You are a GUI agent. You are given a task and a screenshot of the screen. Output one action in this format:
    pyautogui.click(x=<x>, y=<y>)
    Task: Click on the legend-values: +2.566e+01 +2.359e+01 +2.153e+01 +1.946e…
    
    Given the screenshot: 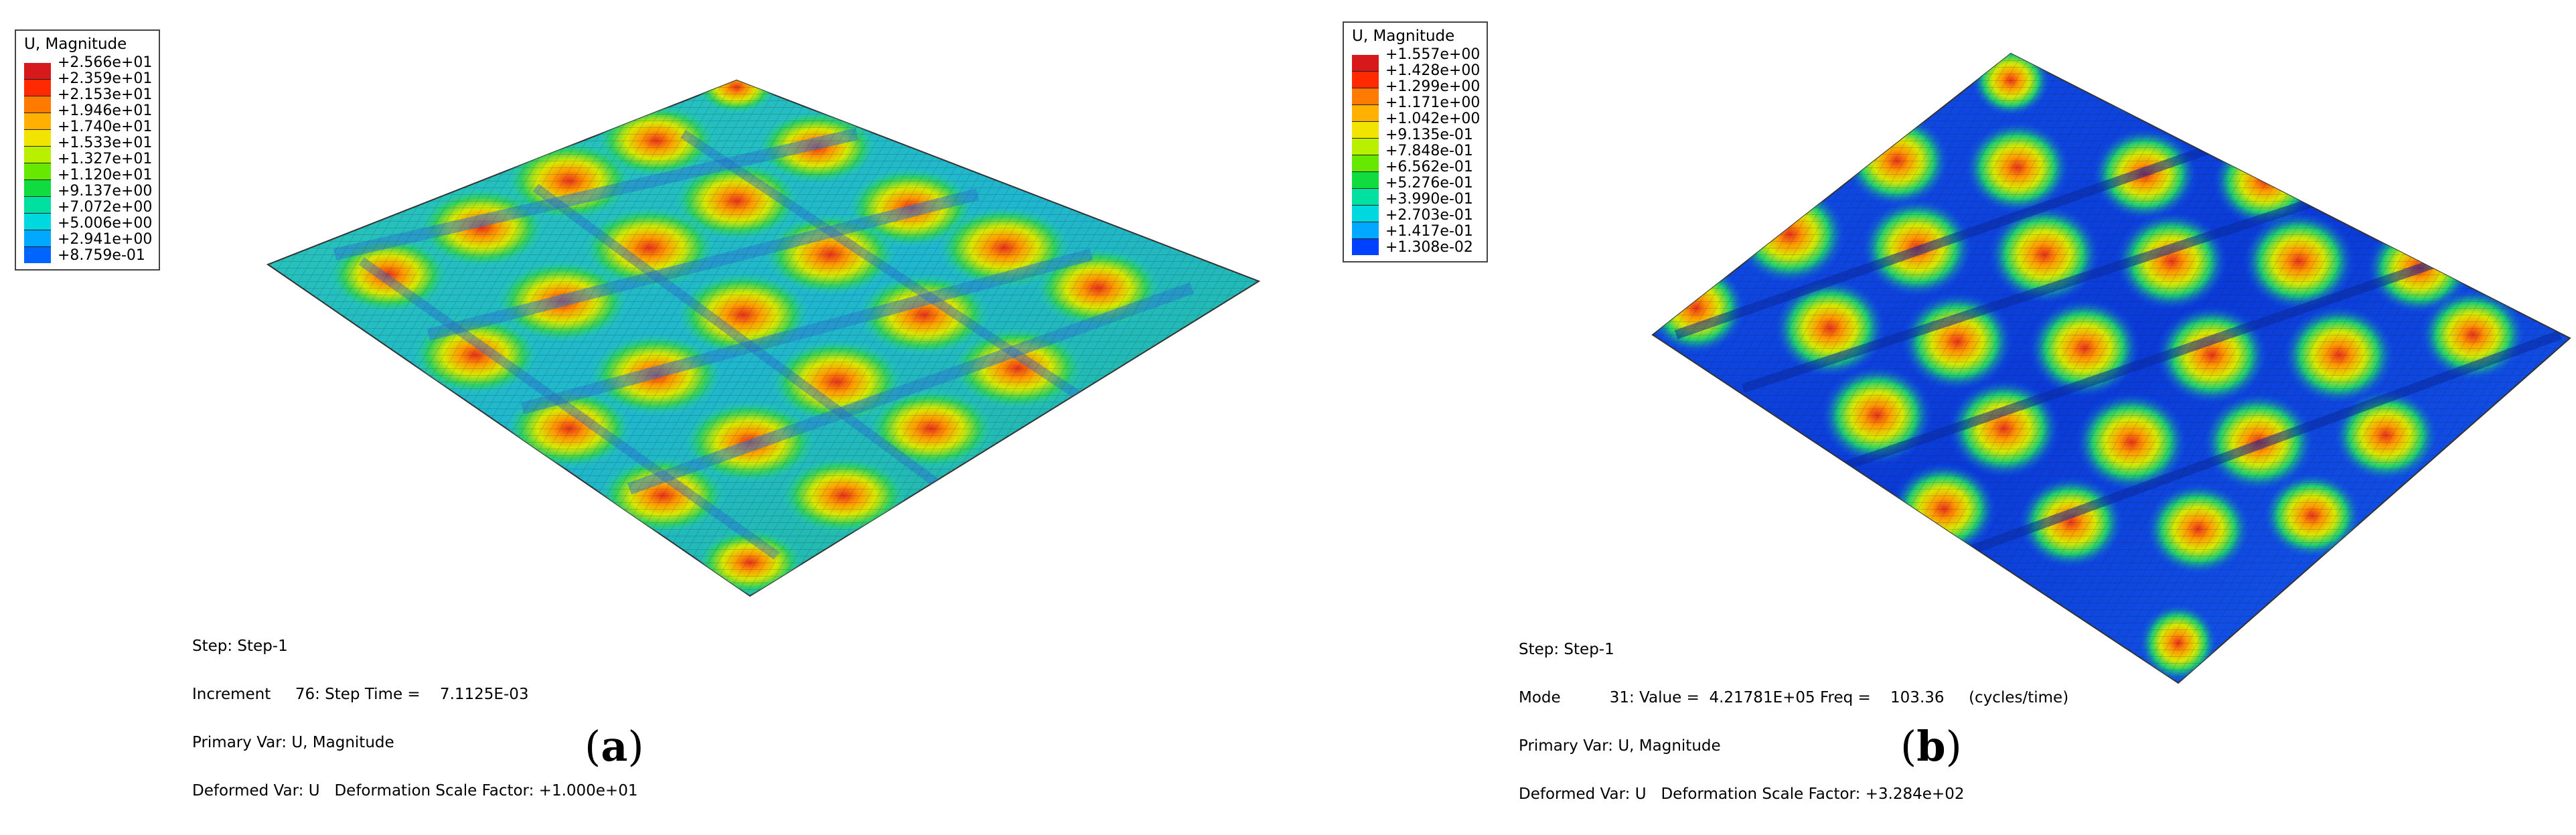 What is the action you would take?
    pyautogui.click(x=105, y=159)
    